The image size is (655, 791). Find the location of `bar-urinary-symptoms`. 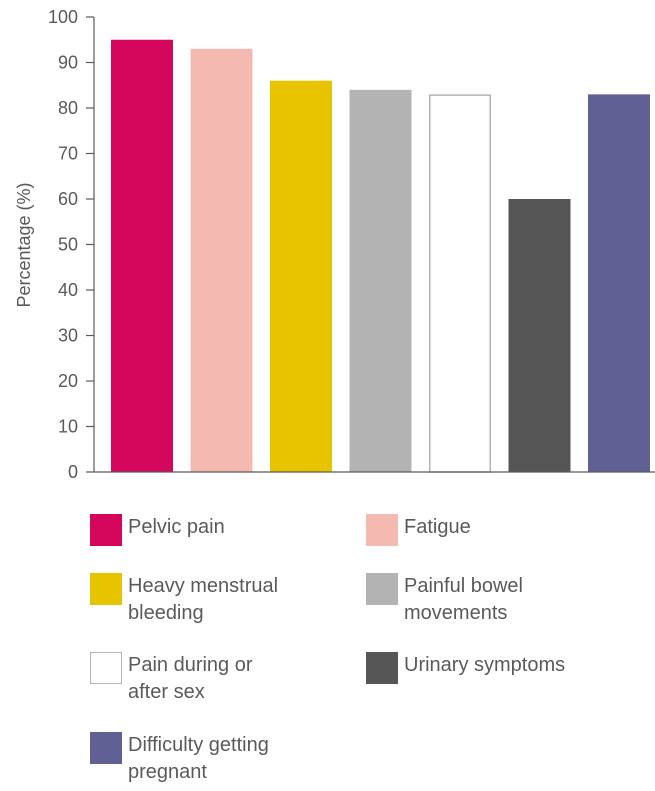

bar-urinary-symptoms is located at coordinates (539, 335).